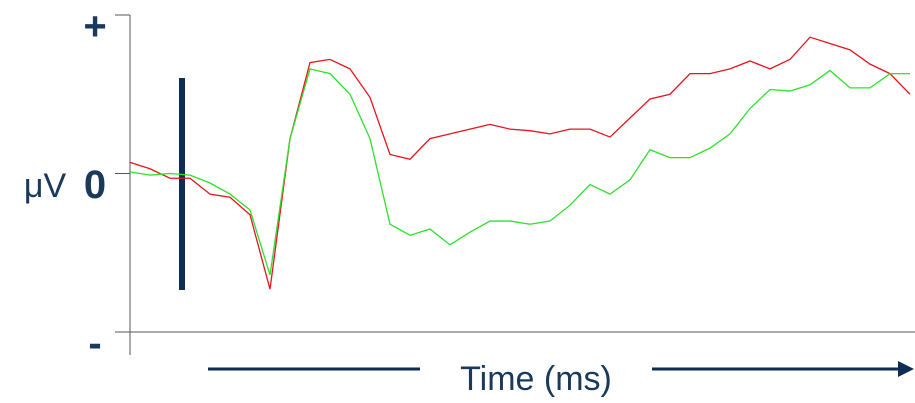  What do you see at coordinates (94, 27) in the screenshot?
I see `y-tick-label: +` at bounding box center [94, 27].